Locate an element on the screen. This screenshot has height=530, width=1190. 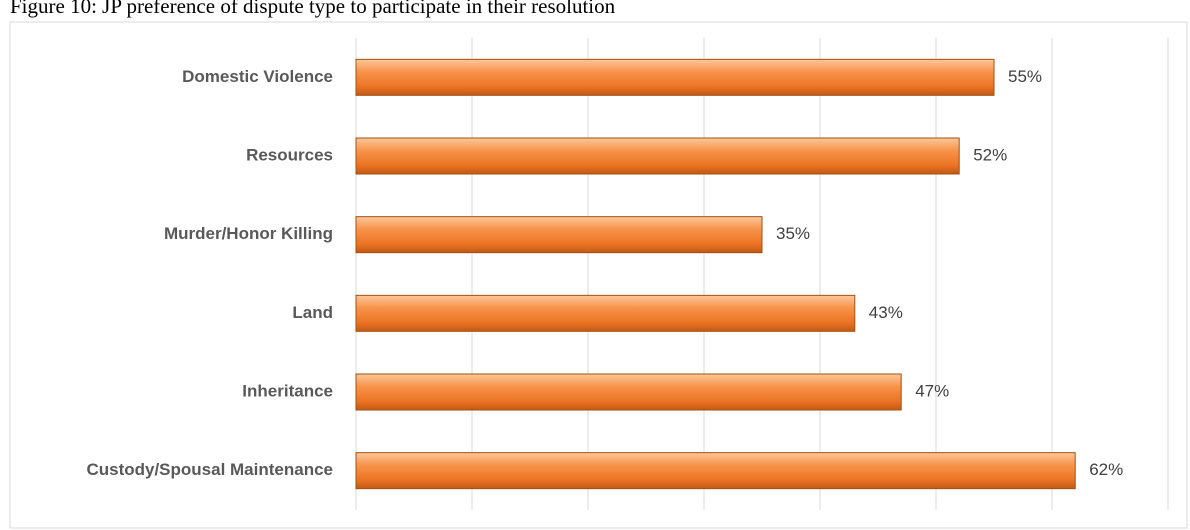
y-tick-label: Custody/Spousal Maintenance is located at coordinates (209, 469).